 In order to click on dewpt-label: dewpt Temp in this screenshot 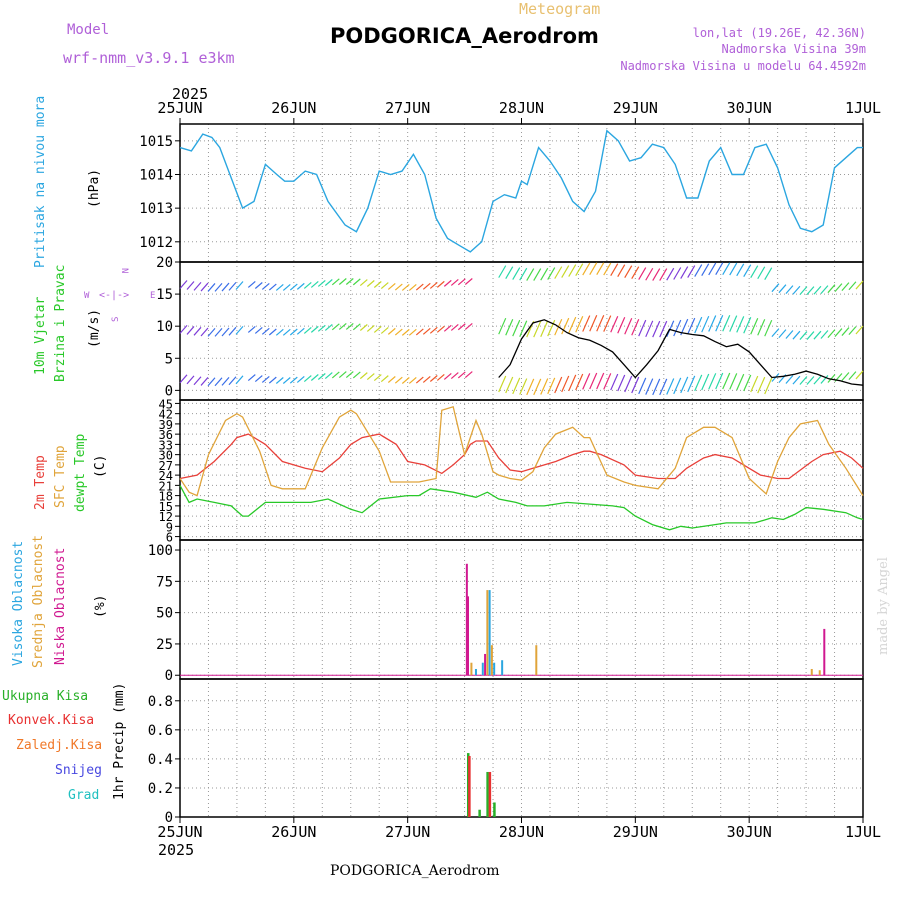, I will do `click(80, 473)`.